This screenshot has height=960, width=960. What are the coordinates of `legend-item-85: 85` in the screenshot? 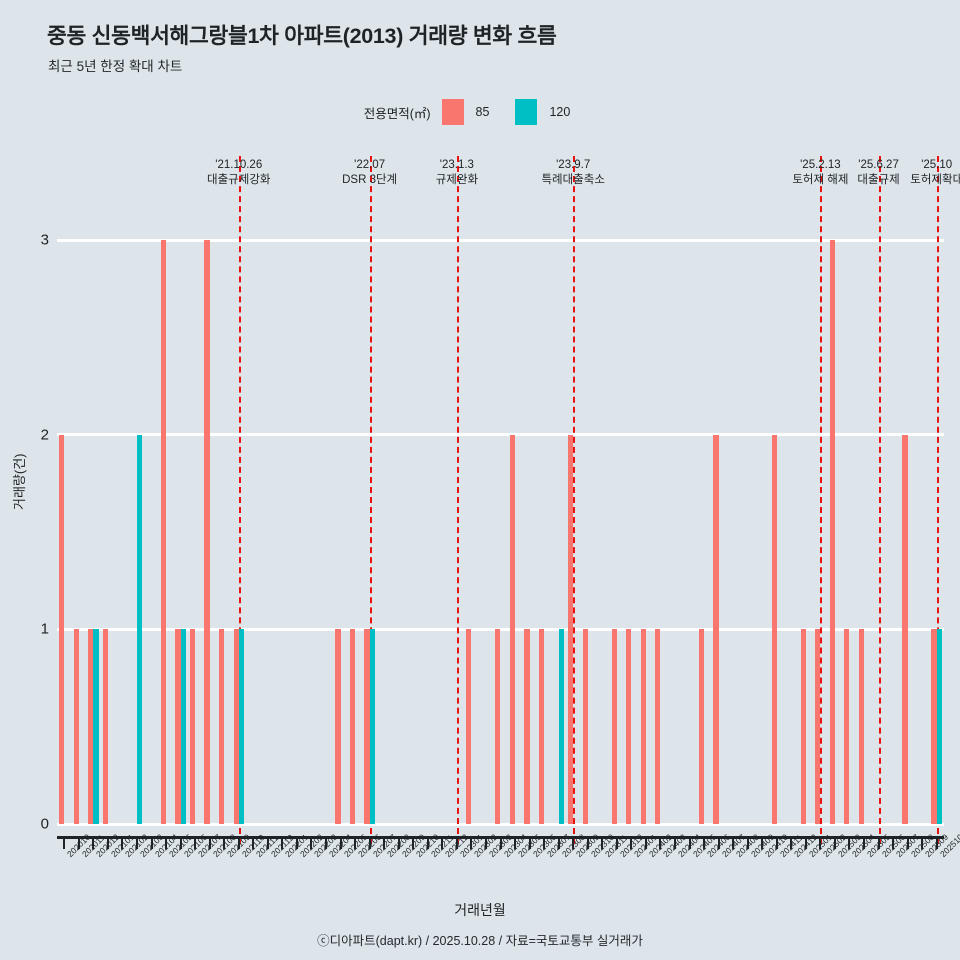 It's located at (478, 112).